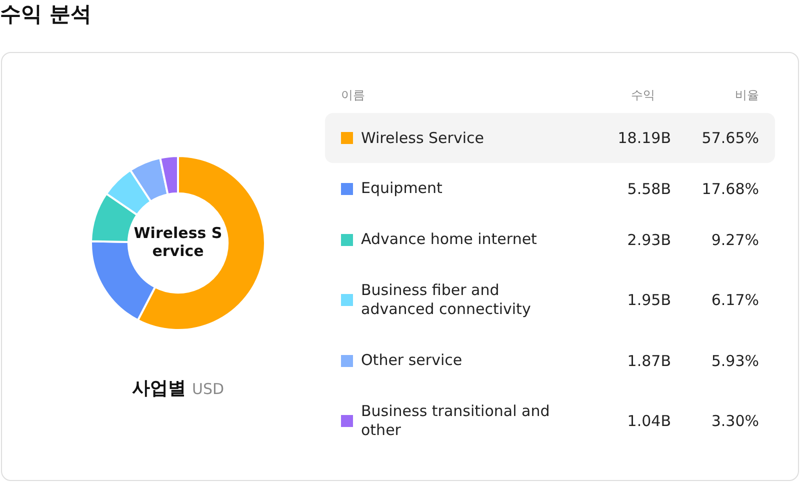 This screenshot has height=482, width=800. What do you see at coordinates (449, 239) in the screenshot?
I see `legend-label: Advance home internet` at bounding box center [449, 239].